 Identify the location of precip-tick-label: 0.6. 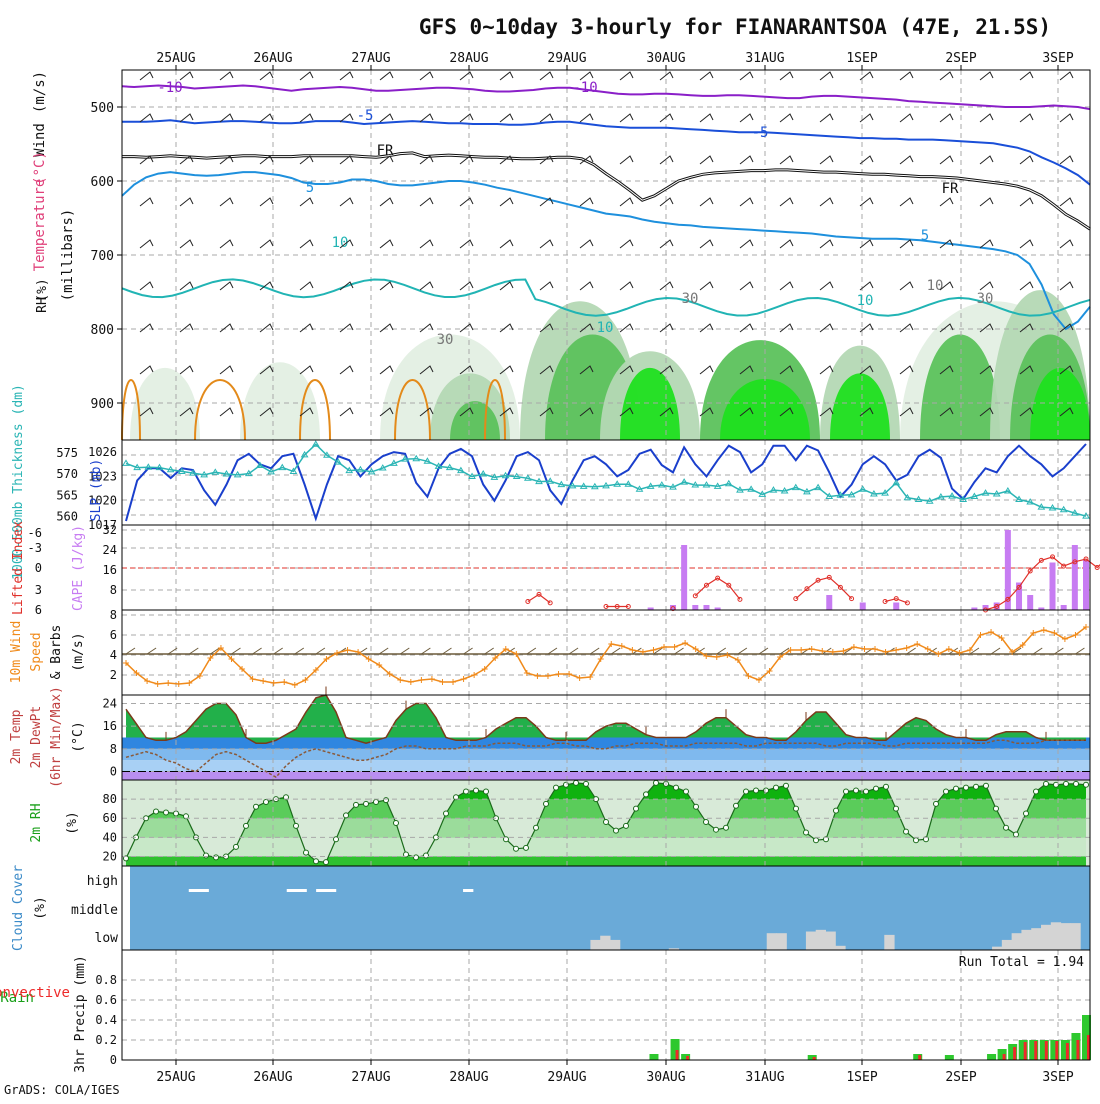
(106, 1000).